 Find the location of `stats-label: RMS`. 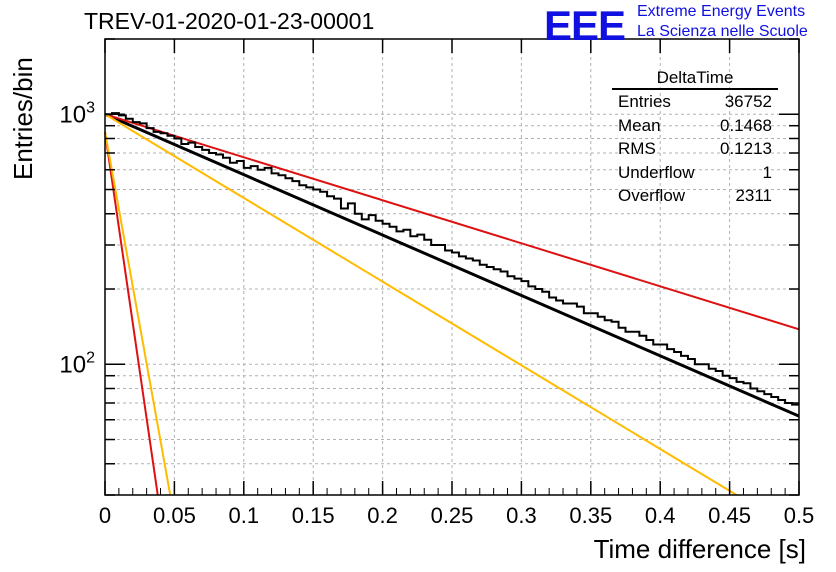

stats-label: RMS is located at coordinates (637, 148).